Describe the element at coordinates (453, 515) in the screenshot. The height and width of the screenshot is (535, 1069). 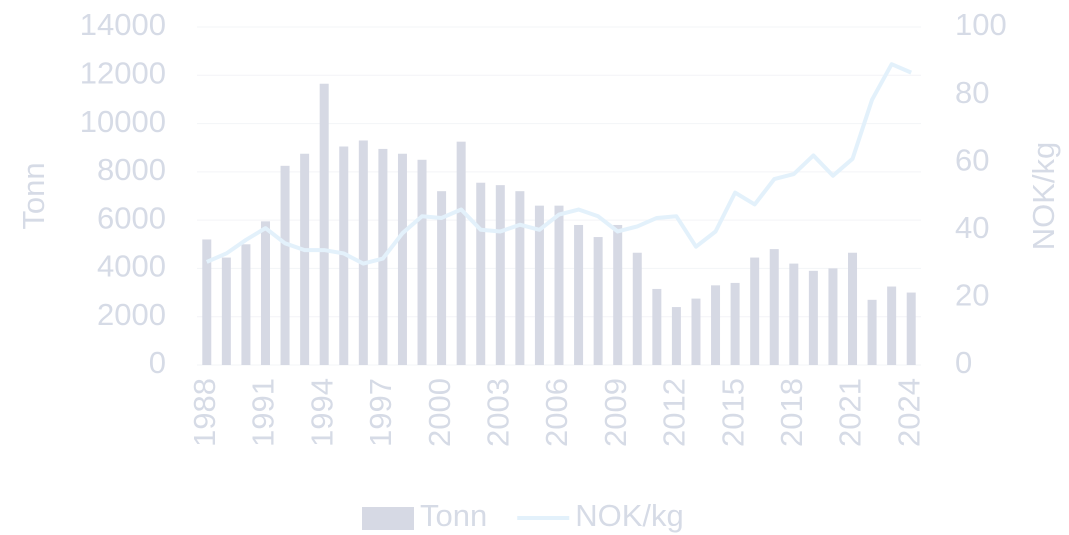
I see `legend-label: Tonn` at that location.